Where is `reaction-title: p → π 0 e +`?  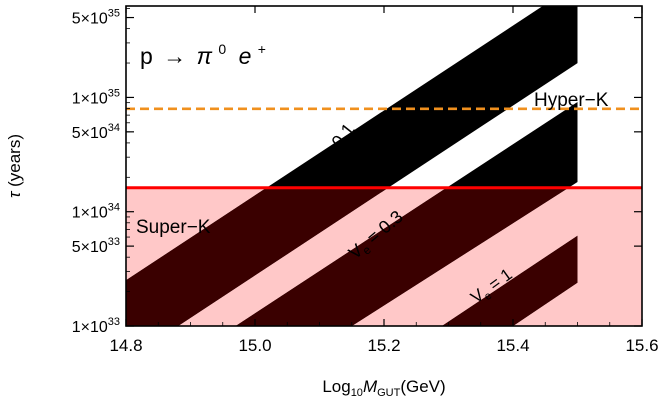
reaction-title: p → π 0 e + is located at coordinates (203, 51).